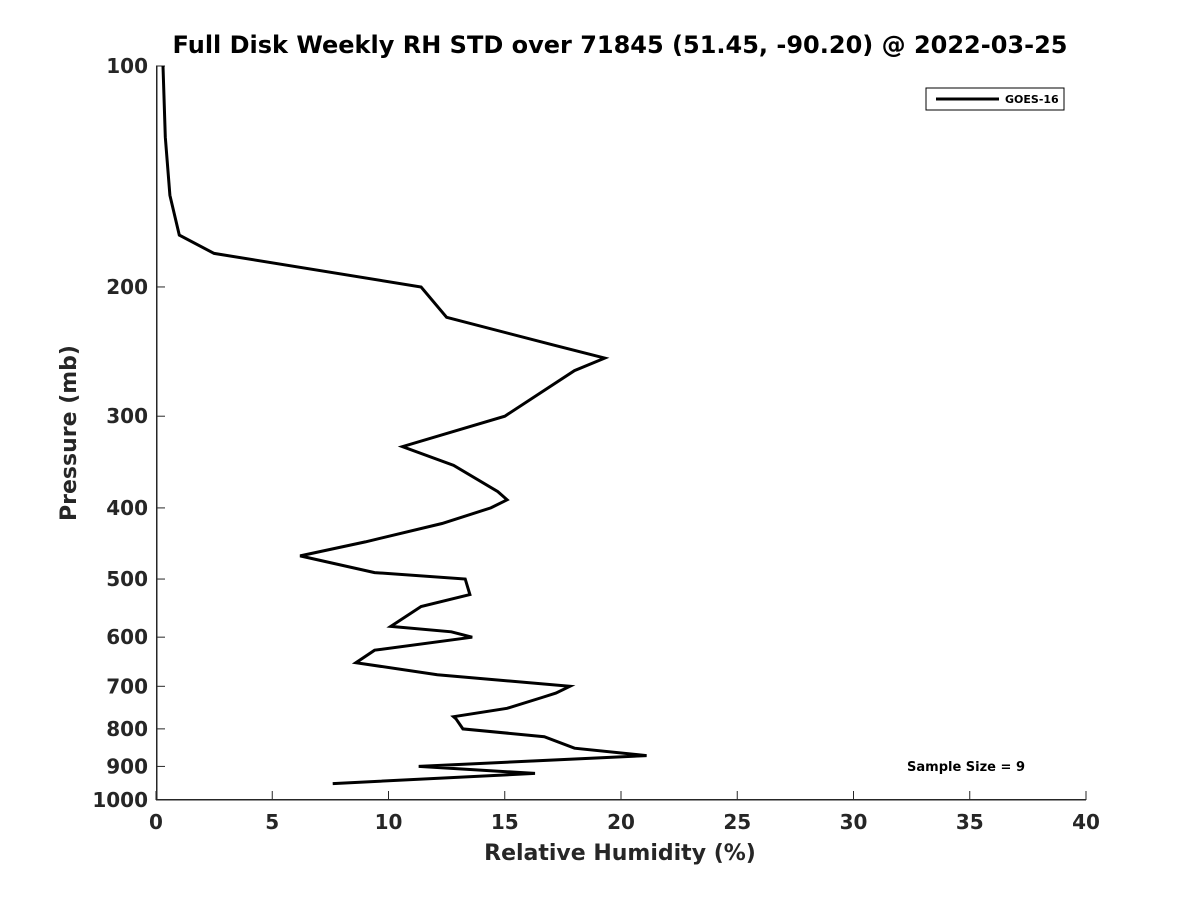 This screenshot has height=900, width=1200. Describe the element at coordinates (621, 822) in the screenshot. I see `x-tick-label: 20` at that location.